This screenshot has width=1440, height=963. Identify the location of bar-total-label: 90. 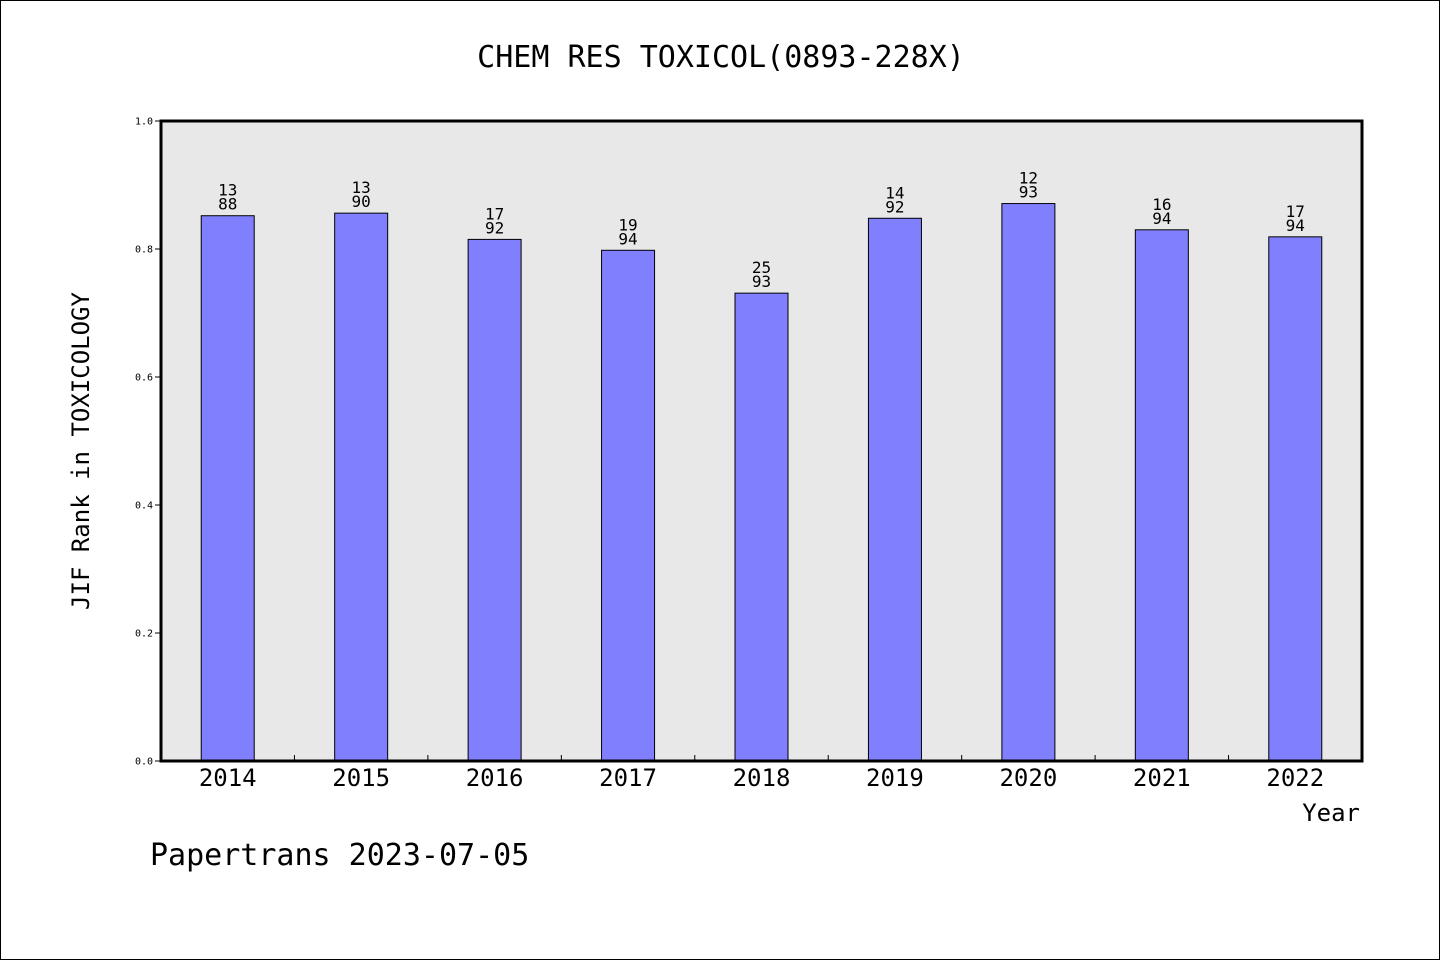
(361, 201).